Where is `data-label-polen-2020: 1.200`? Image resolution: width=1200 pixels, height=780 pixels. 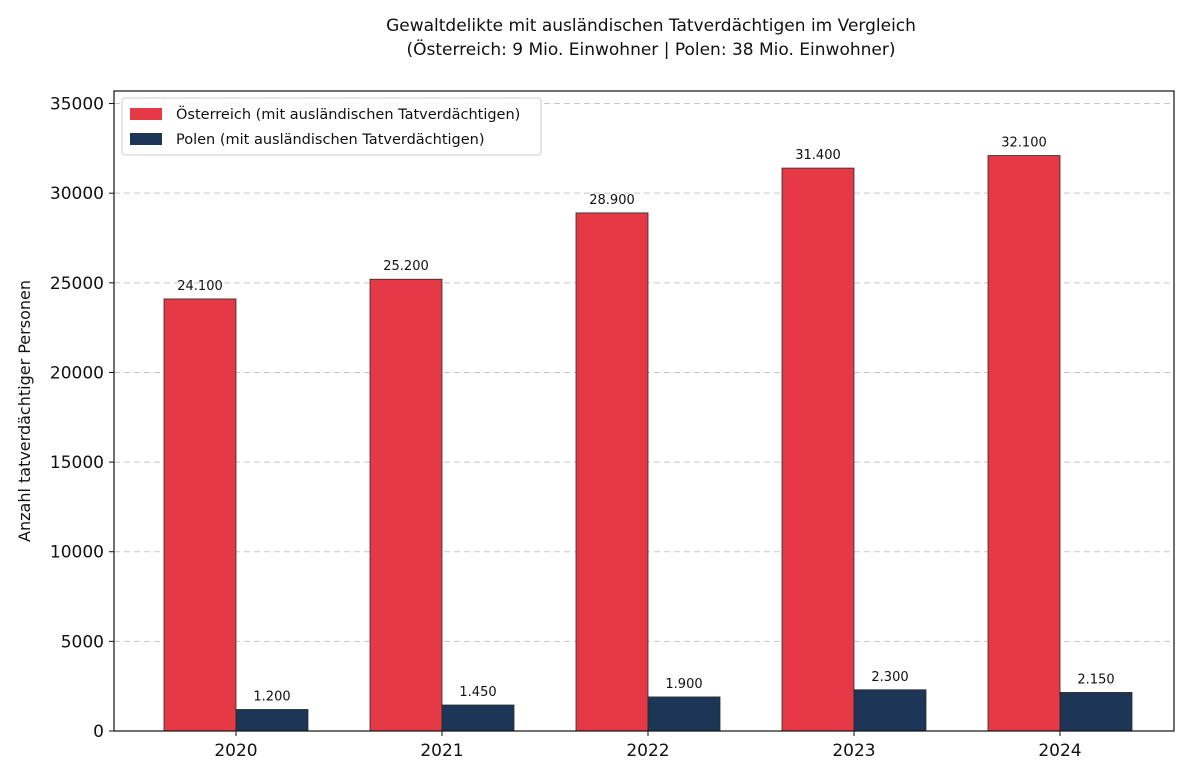 data-label-polen-2020: 1.200 is located at coordinates (271, 696).